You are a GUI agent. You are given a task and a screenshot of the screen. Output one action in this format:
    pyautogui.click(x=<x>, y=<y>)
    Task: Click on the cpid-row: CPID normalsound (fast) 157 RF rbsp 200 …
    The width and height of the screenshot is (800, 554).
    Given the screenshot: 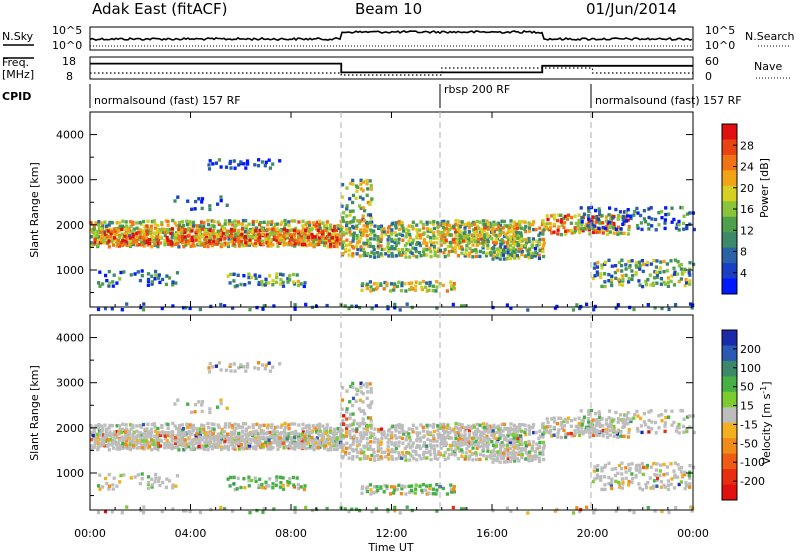 What is the action you would take?
    pyautogui.click(x=372, y=95)
    